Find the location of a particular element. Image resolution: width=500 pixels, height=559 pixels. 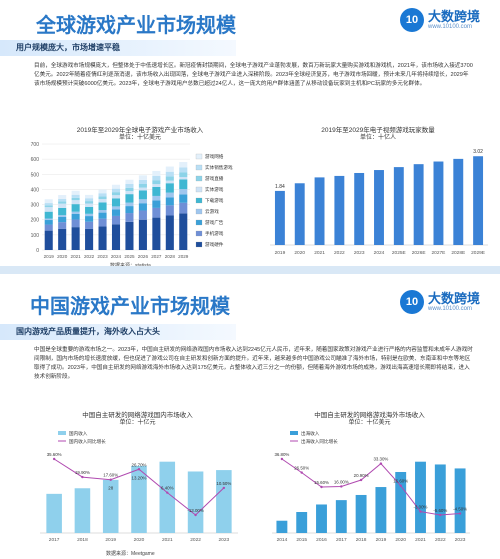

x-tick-label: 2027E is located at coordinates (439, 253).